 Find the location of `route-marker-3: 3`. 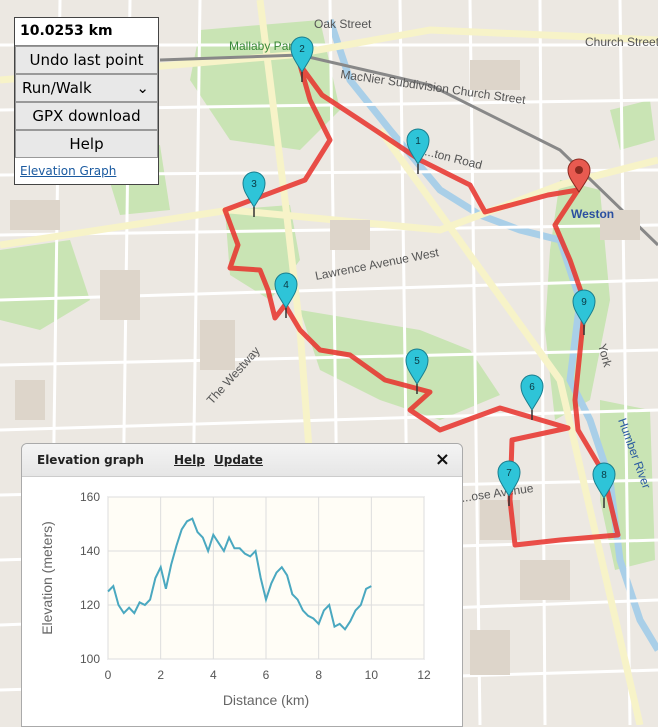

route-marker-3: 3 is located at coordinates (254, 194).